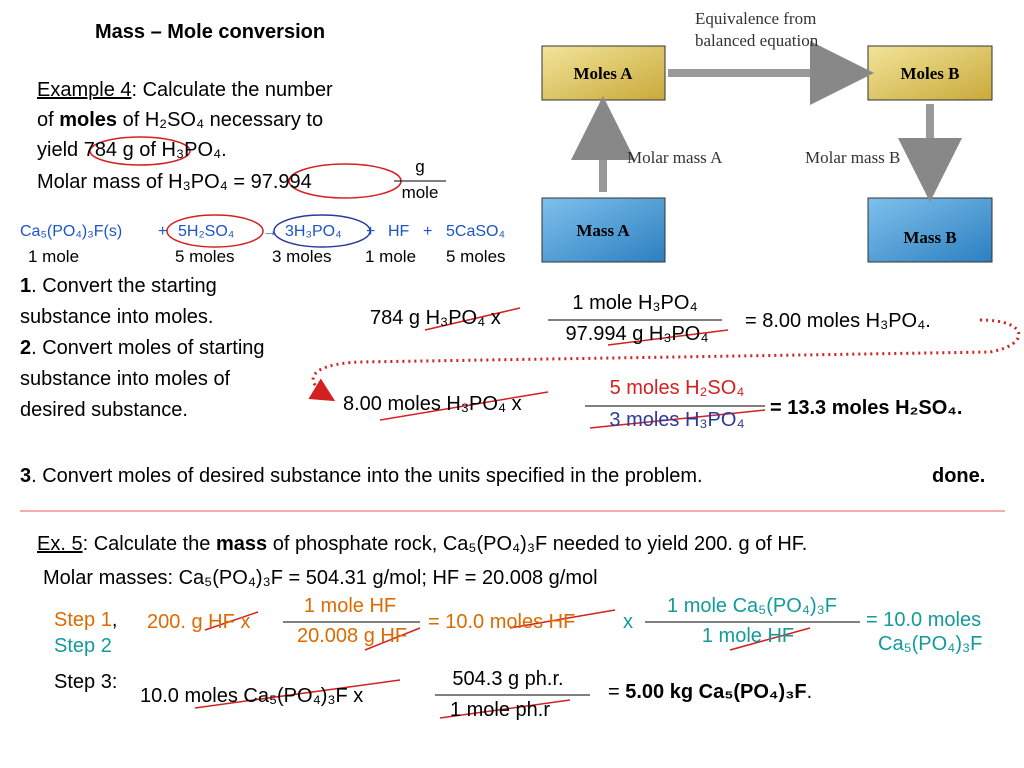 The image size is (1024, 768). I want to click on unit: g, so click(420, 166).